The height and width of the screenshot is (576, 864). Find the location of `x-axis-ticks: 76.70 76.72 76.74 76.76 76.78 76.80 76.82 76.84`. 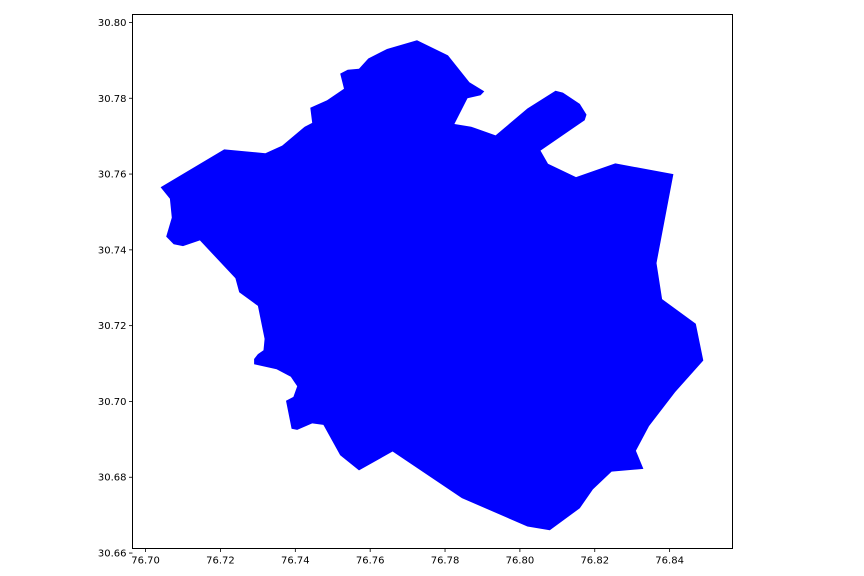

x-axis-ticks: 76.70 76.72 76.74 76.76 76.78 76.80 76.82 76.84 is located at coordinates (407, 557).